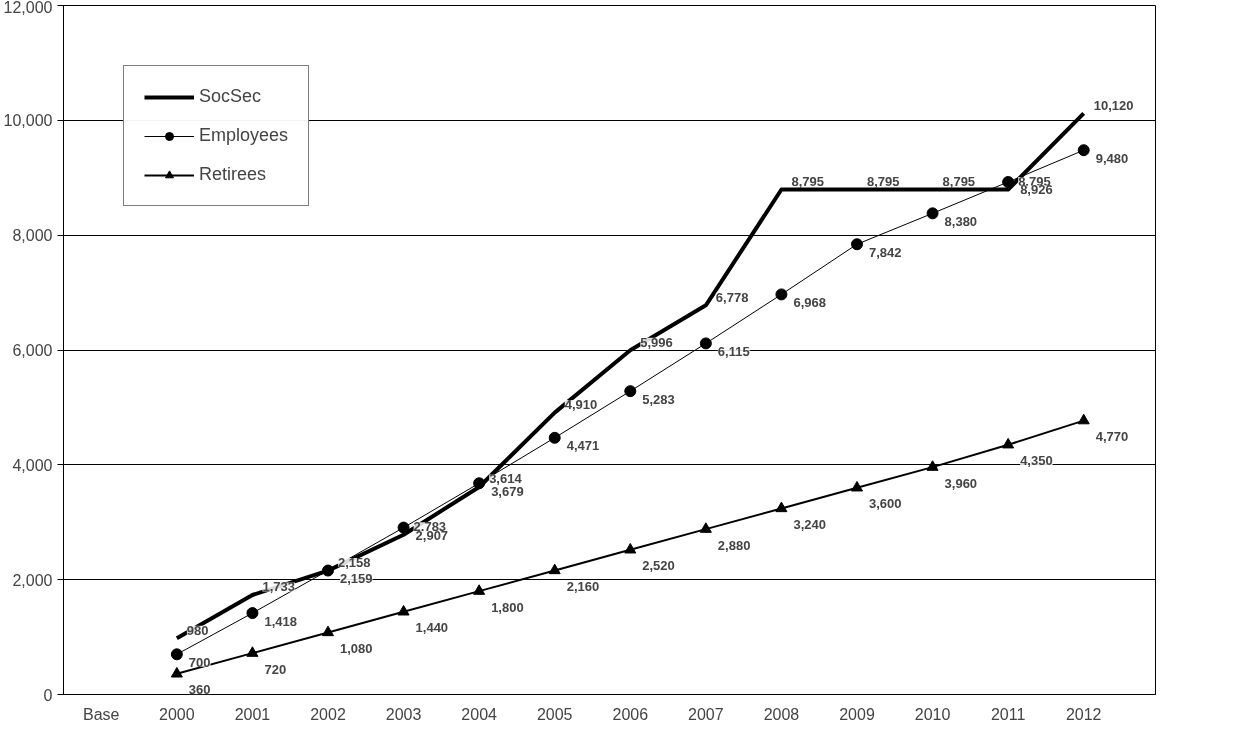 Image resolution: width=1241 pixels, height=735 pixels. Describe the element at coordinates (199, 662) in the screenshot. I see `data-label: 700` at that location.